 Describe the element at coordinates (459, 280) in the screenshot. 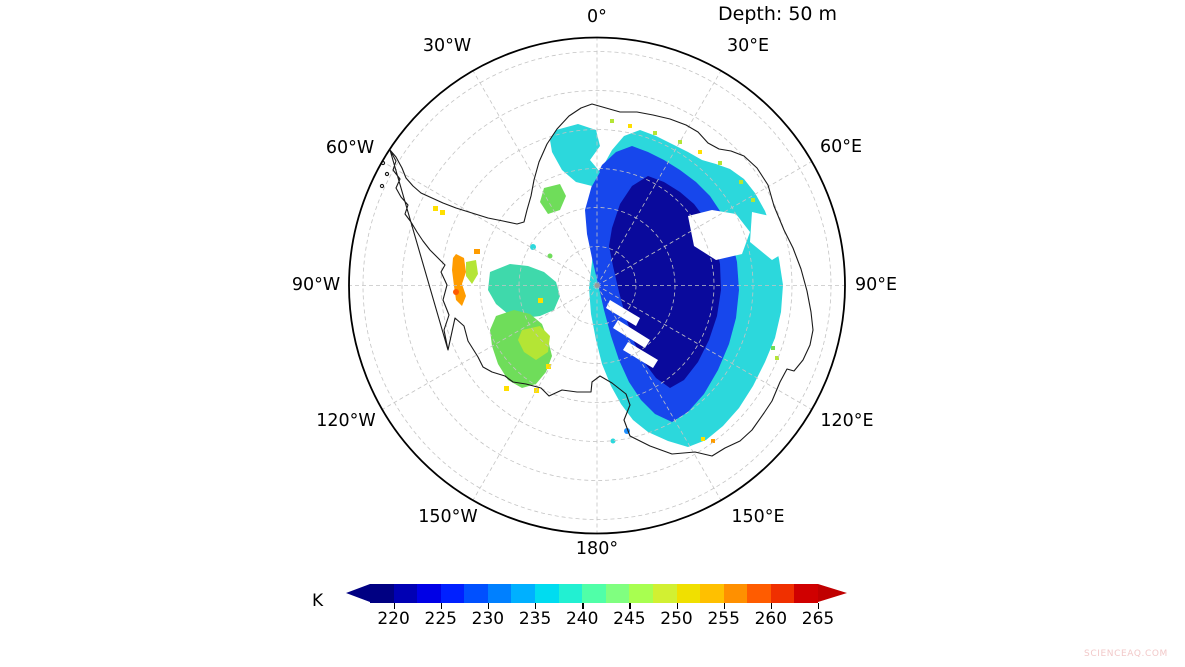

I see `peninsula-orange-strip` at that location.